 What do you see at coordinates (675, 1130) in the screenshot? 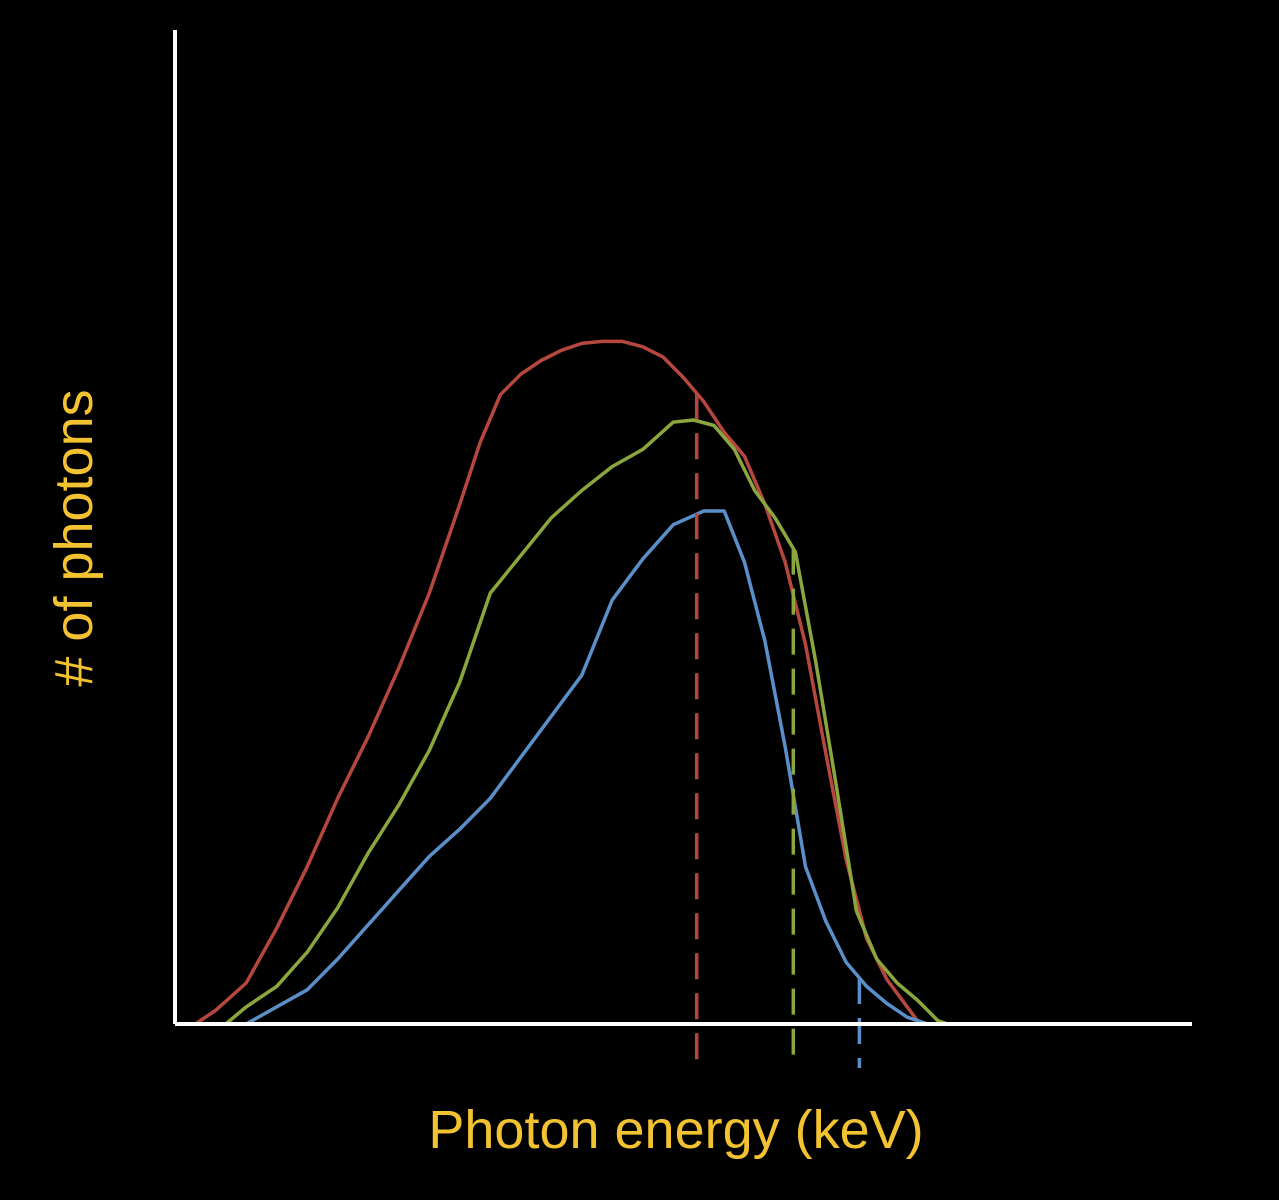
I see `x-axis-label: Photon energy (keV)` at bounding box center [675, 1130].